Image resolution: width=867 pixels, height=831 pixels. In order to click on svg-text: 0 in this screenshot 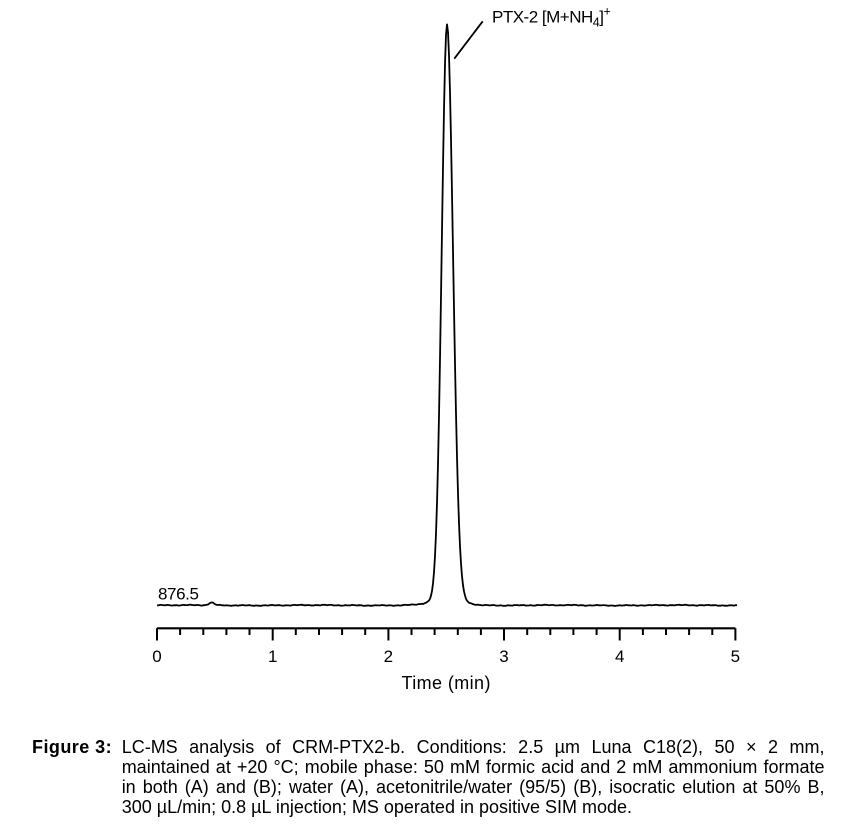, I will do `click(156, 656)`.